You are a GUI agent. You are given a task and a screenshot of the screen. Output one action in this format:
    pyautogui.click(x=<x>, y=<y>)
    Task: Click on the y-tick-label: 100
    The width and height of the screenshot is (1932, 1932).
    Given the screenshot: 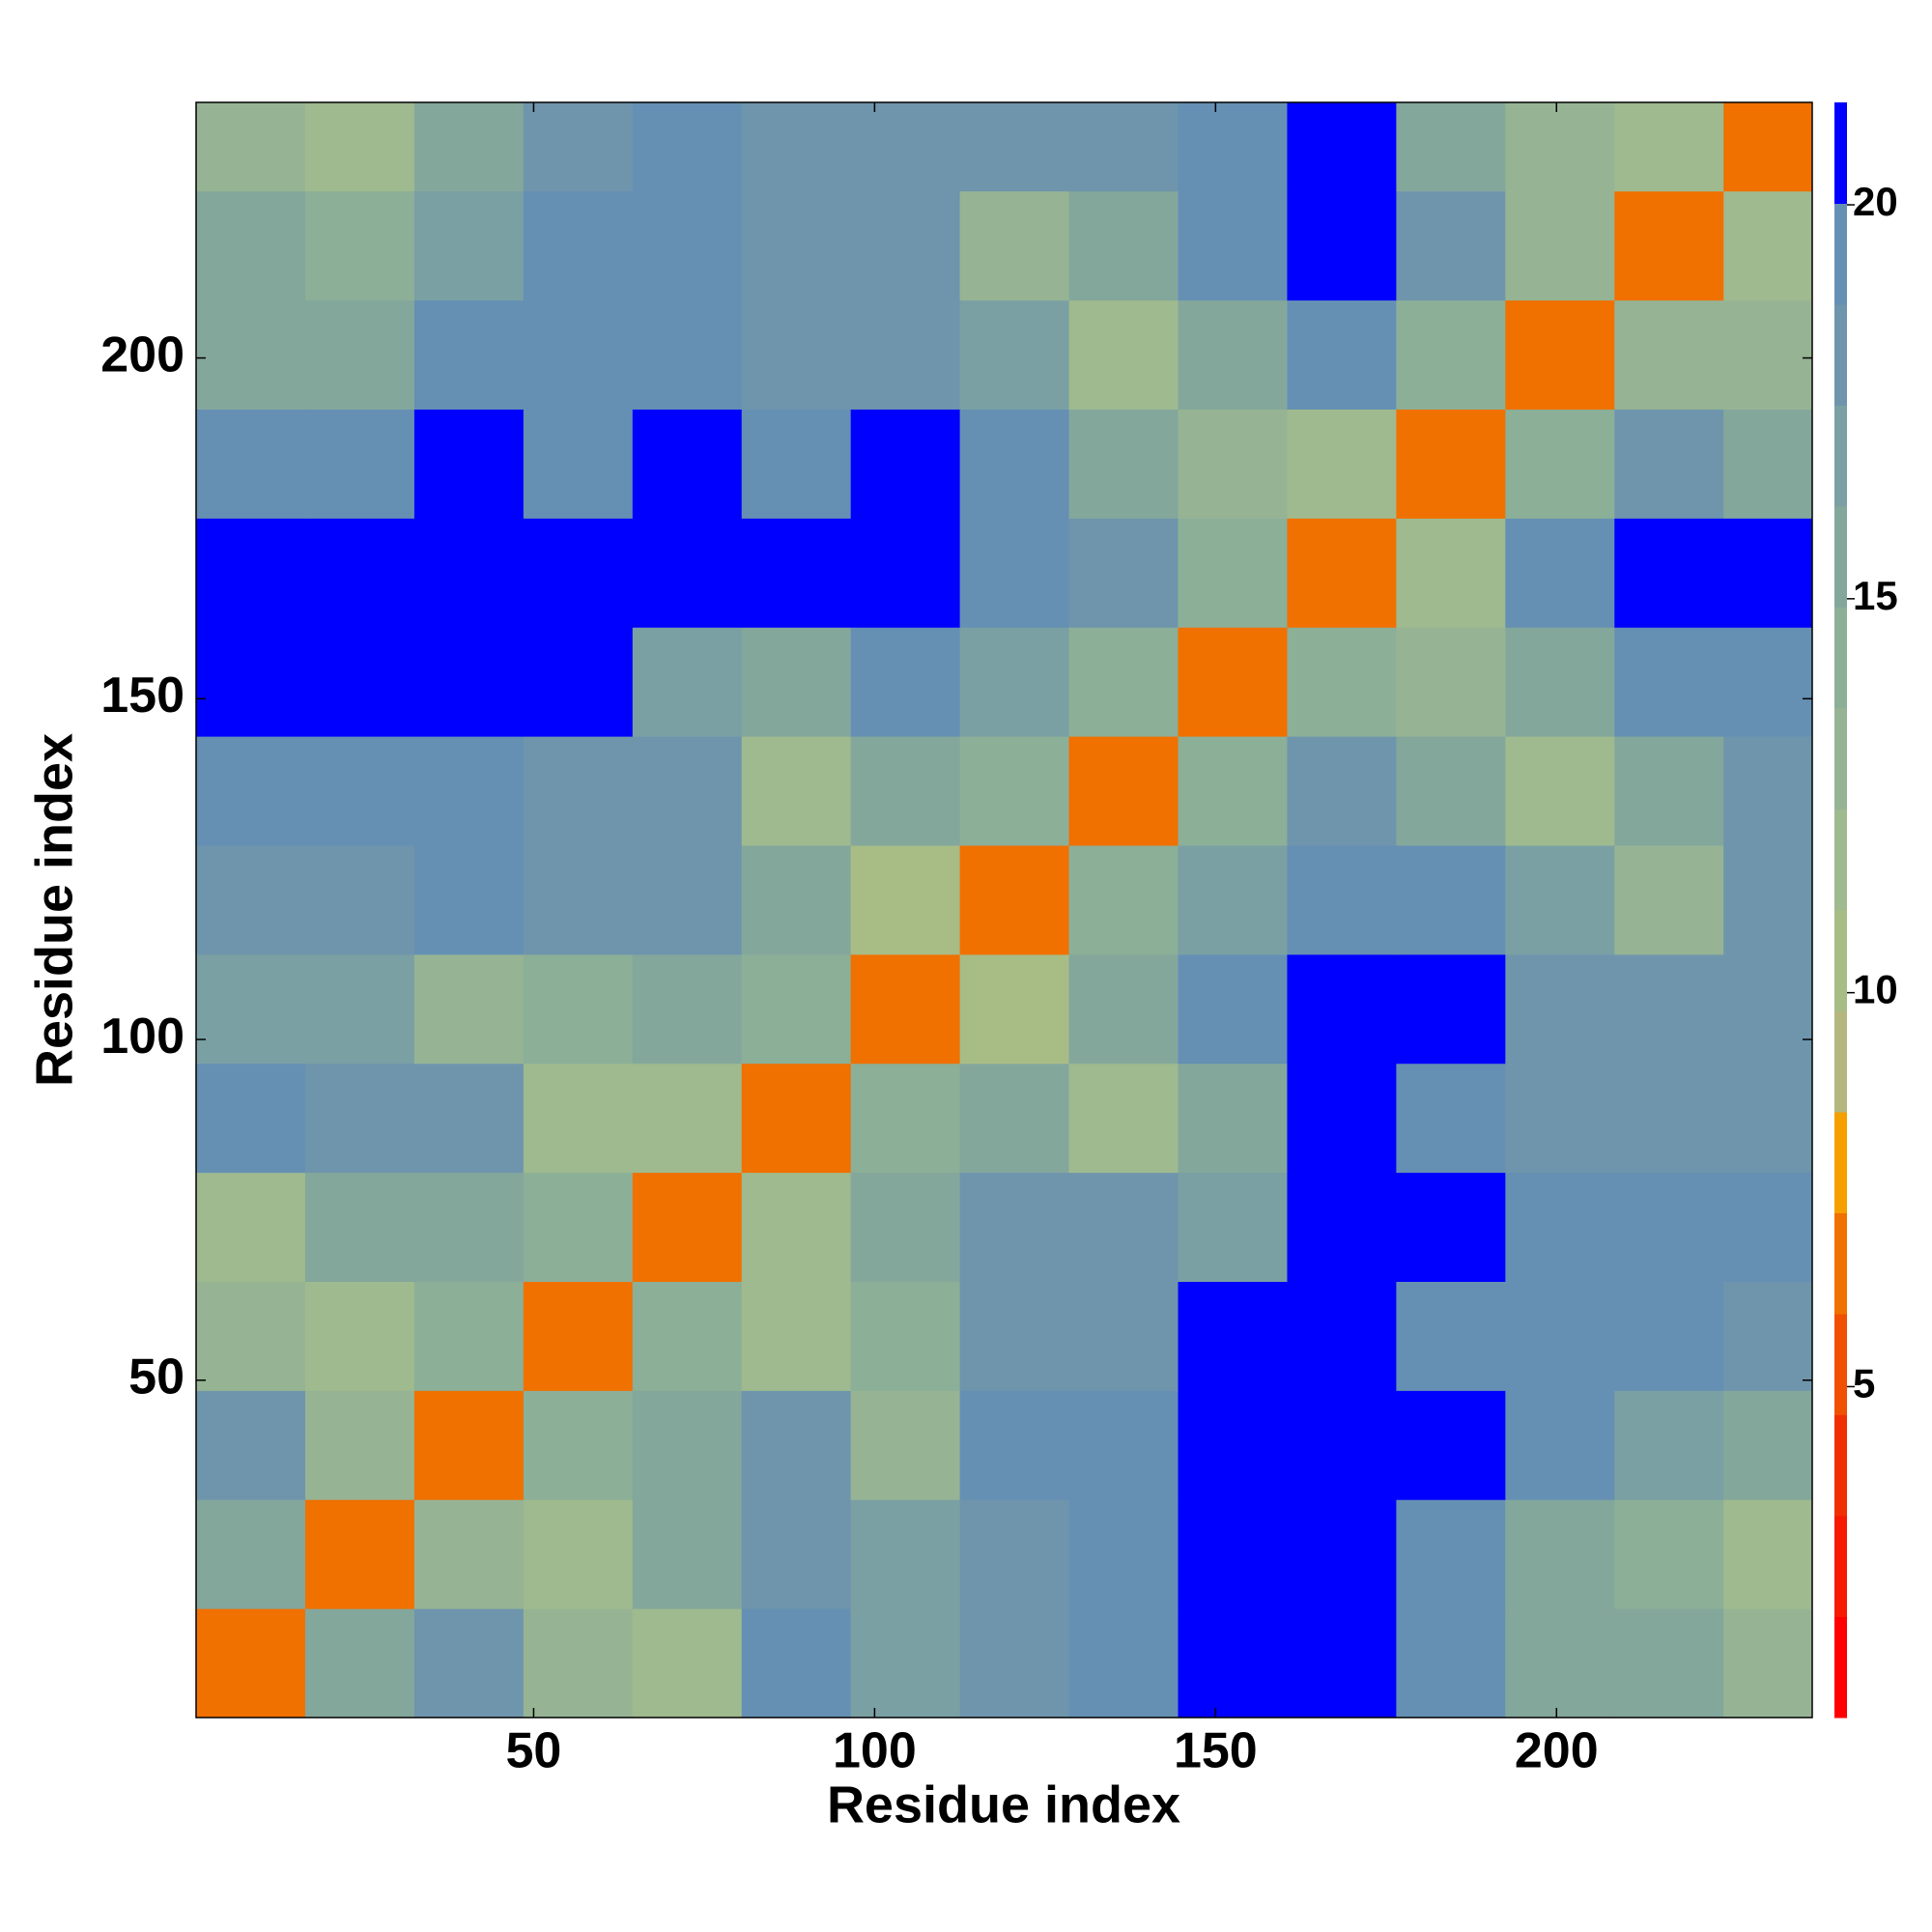 What is the action you would take?
    pyautogui.click(x=142, y=1037)
    